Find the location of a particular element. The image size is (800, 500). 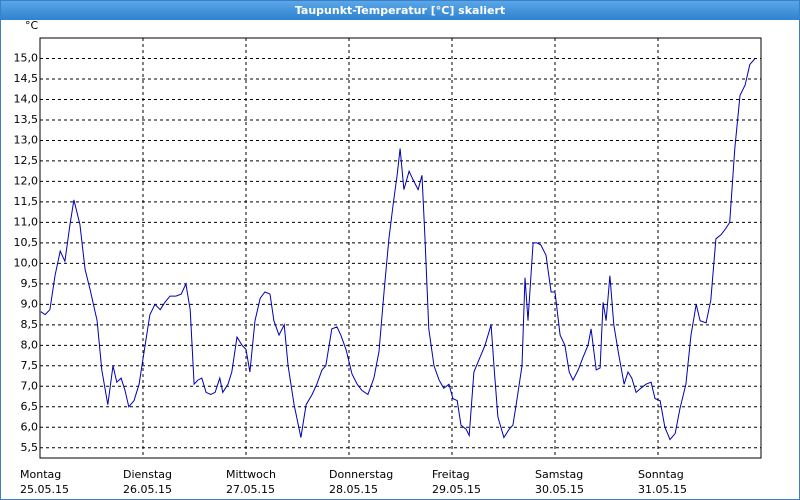

x-tick-sublabel: 27.05.15 is located at coordinates (250, 489).